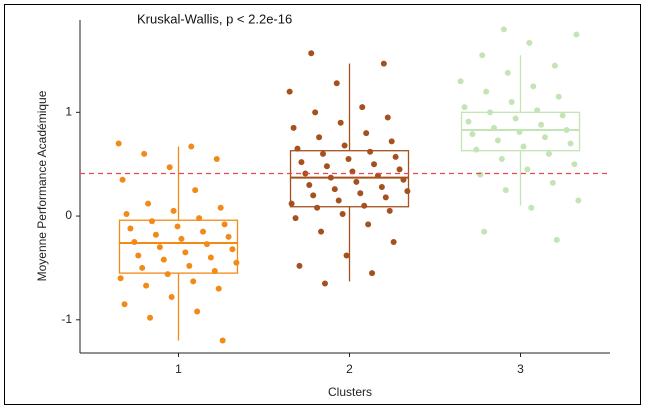 This screenshot has width=647, height=405. Describe the element at coordinates (214, 18) in the screenshot. I see `annotation: Kruskal-Wallis, p < 2.2e-16` at that location.